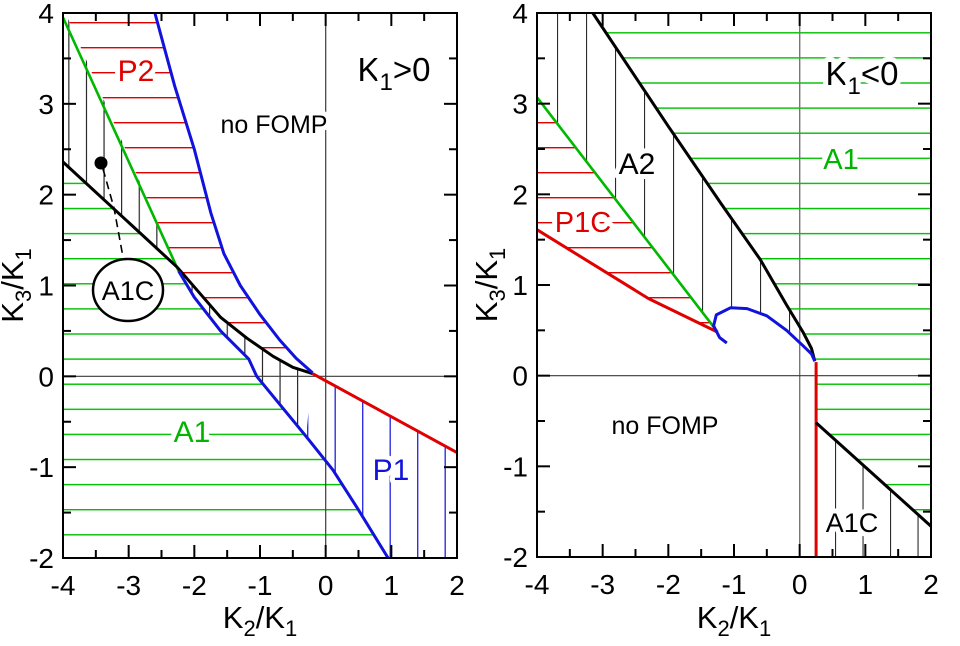 Image resolution: width=960 pixels, height=646 pixels. Describe the element at coordinates (874, 474) in the screenshot. I see `black-a1c-boundary-right-k1-negative` at that location.